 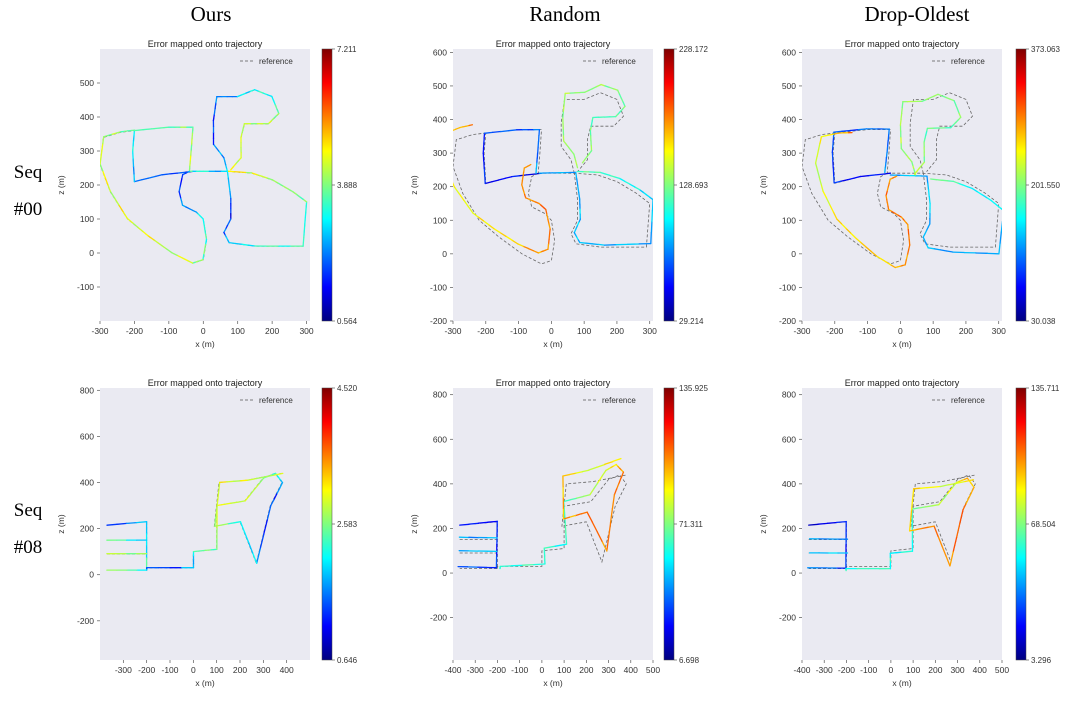 I want to click on colorbar-label-mid: 71.311, so click(x=691, y=524).